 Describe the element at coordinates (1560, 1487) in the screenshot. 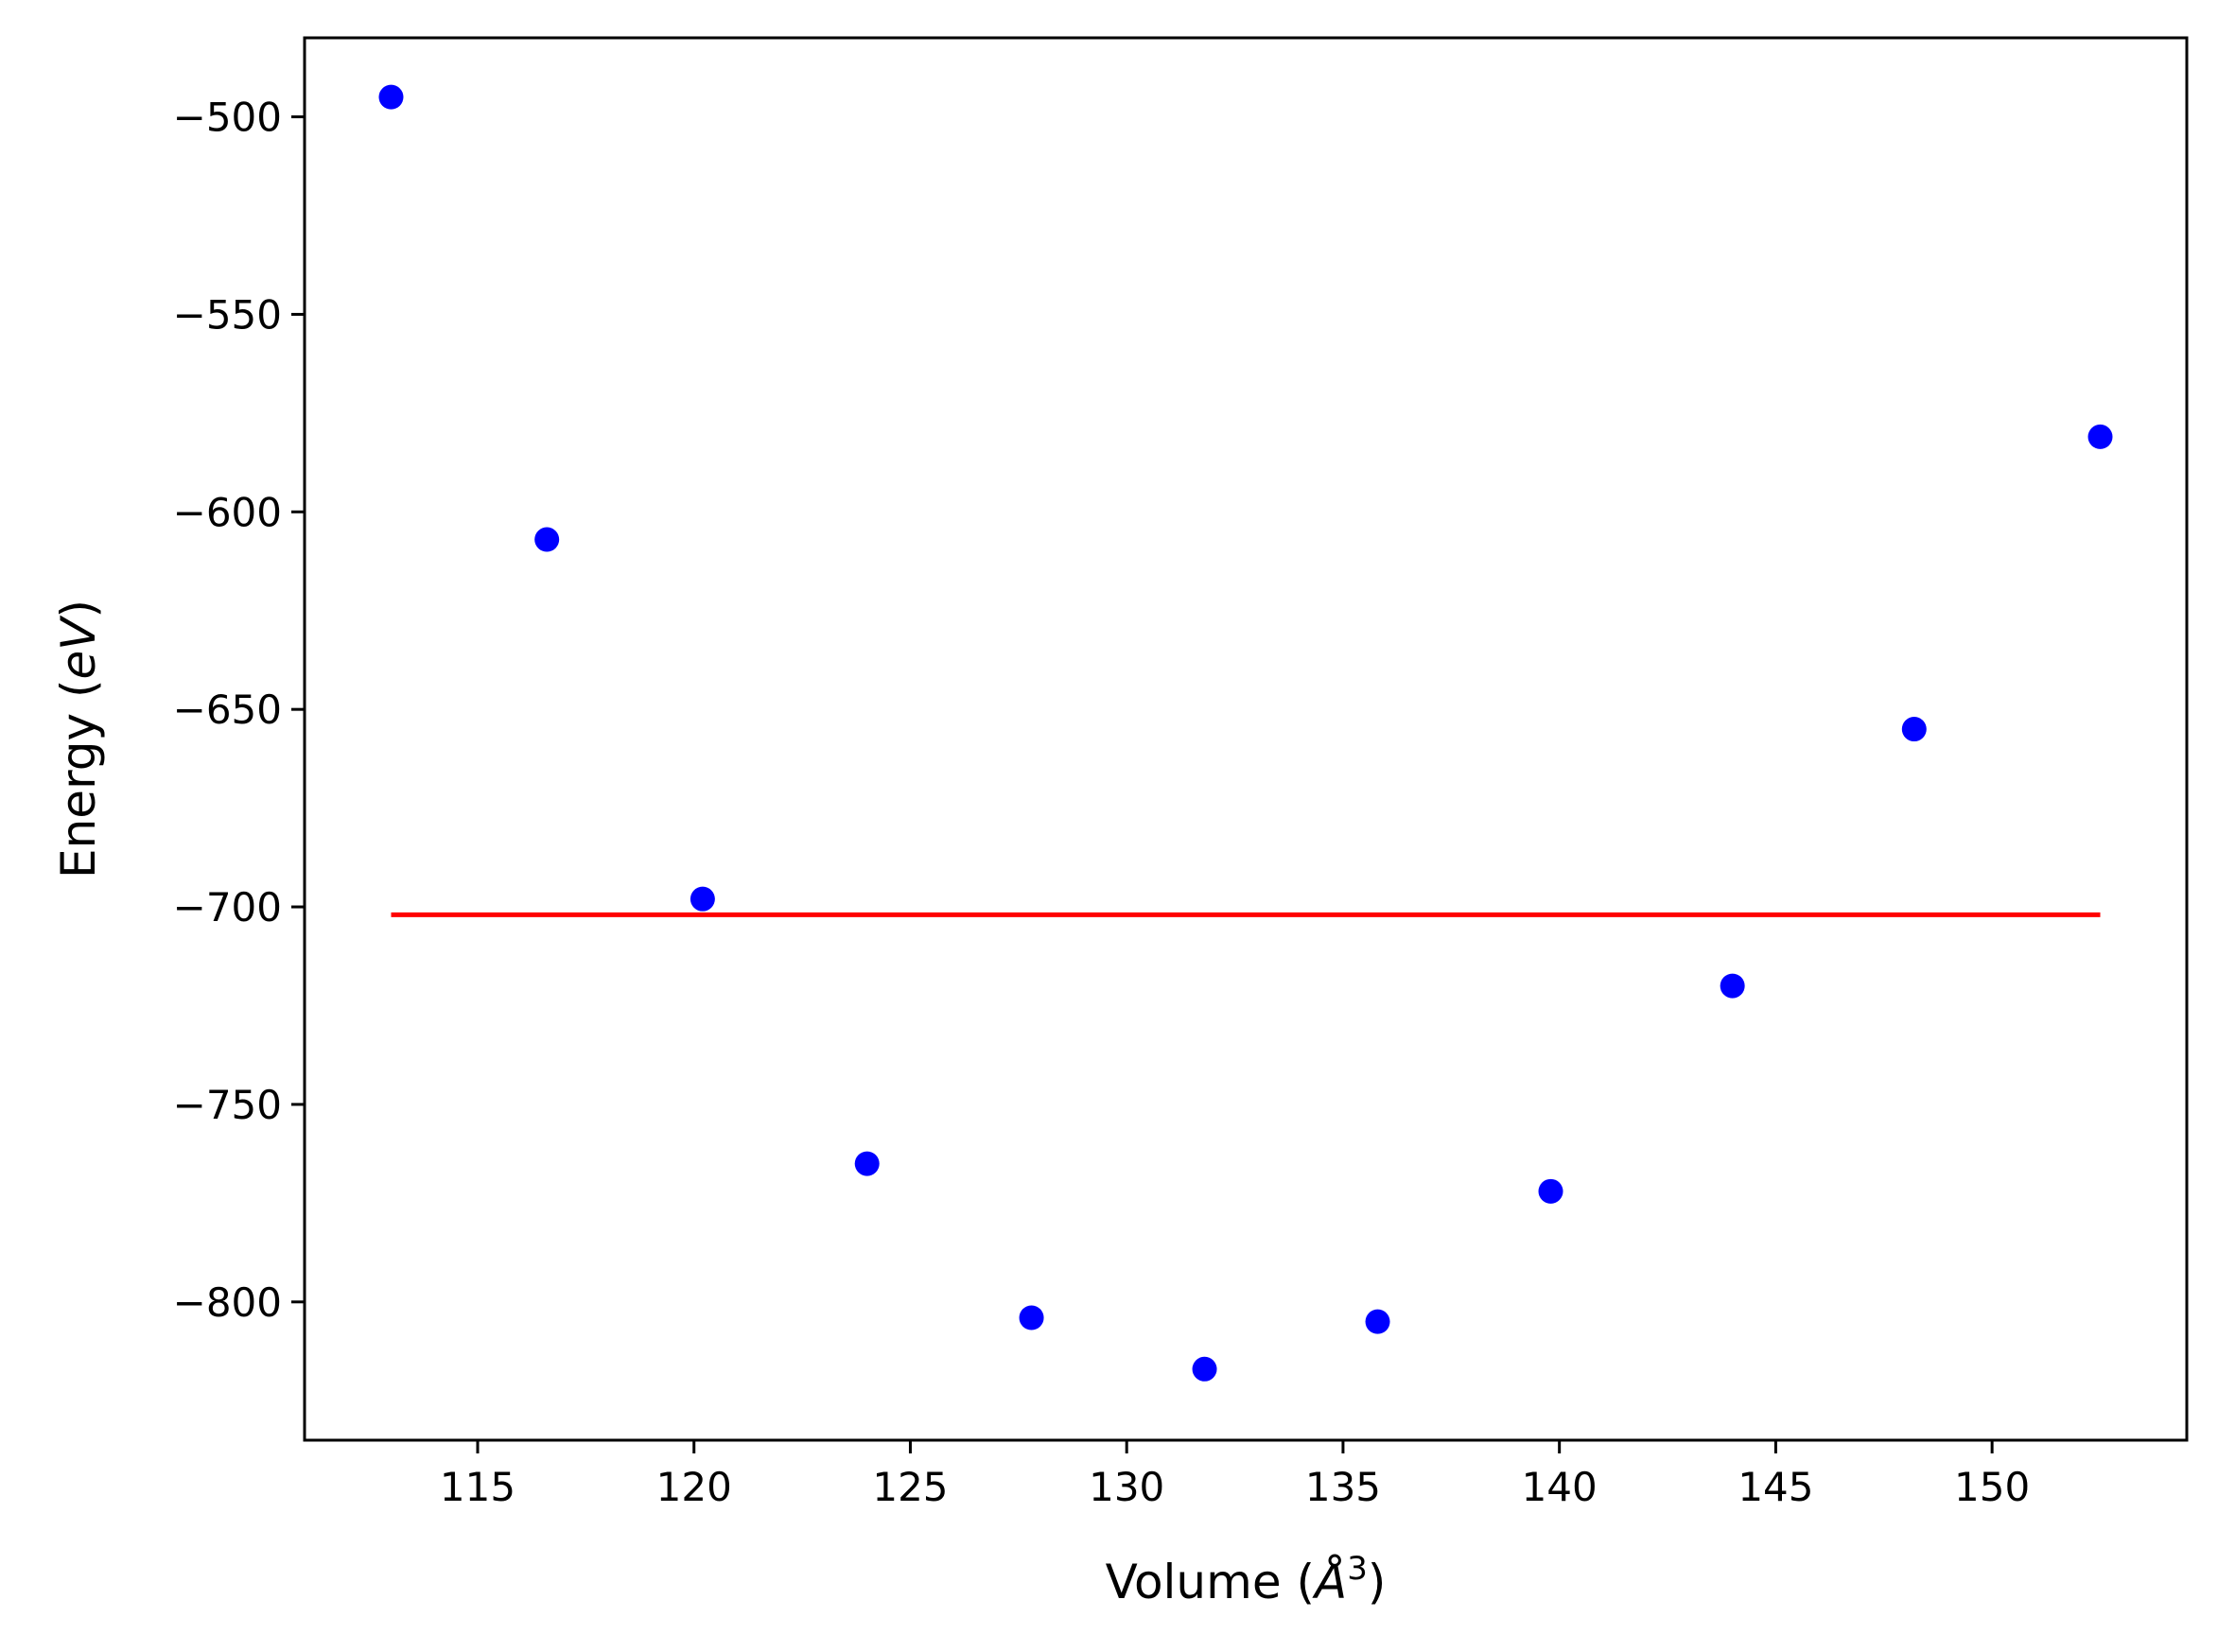

I see `x-tick-label: 140` at that location.